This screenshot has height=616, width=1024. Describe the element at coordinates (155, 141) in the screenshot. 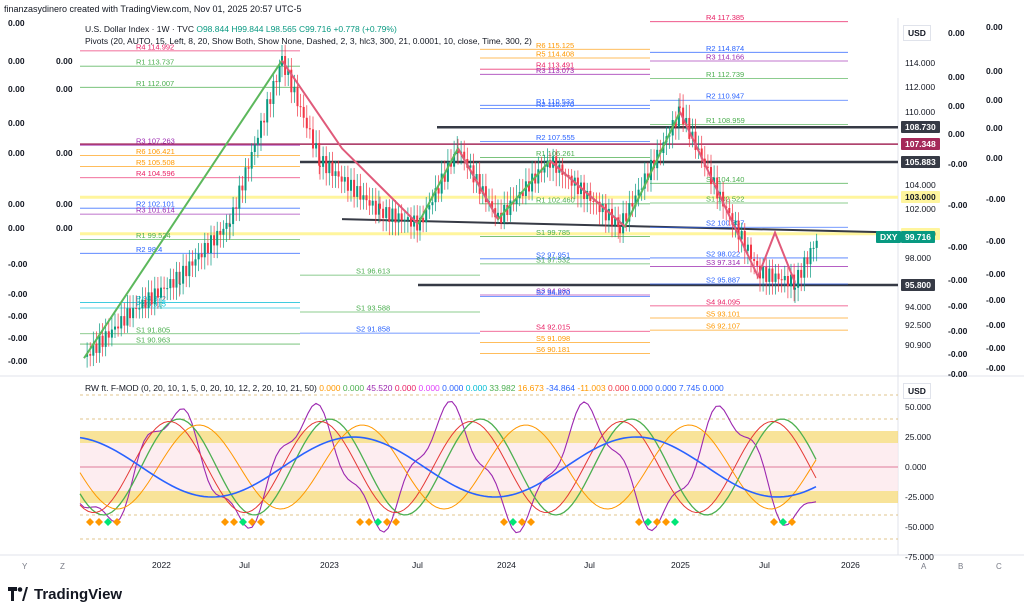

I see `pivot-label: R3 107.263` at that location.